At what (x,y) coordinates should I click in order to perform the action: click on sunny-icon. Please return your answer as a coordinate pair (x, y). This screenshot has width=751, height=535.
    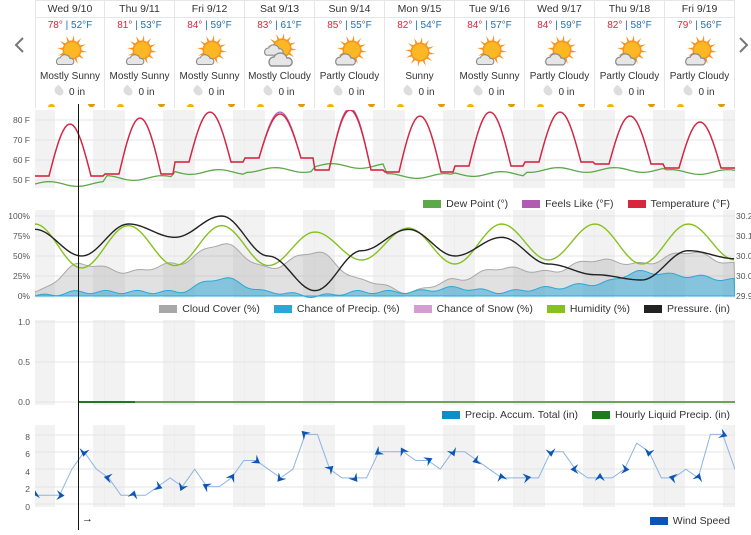
    Looking at the image, I should click on (419, 52).